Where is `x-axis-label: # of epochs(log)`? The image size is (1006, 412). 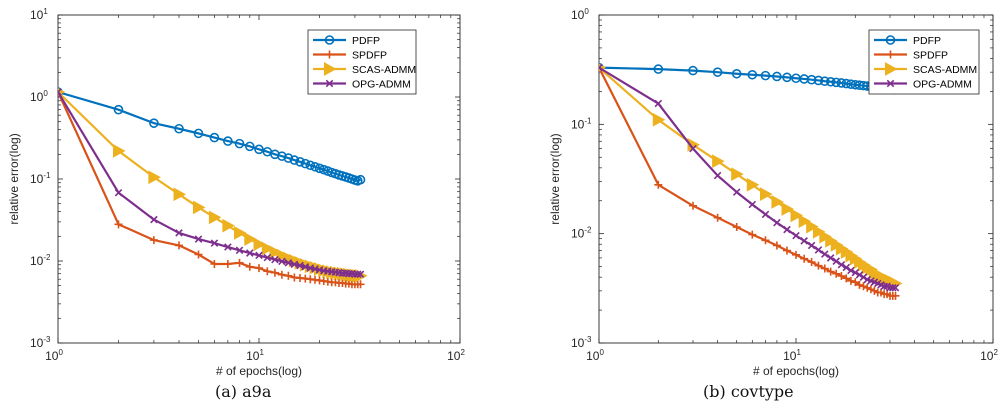 x-axis-label: # of epochs(log) is located at coordinates (259, 371).